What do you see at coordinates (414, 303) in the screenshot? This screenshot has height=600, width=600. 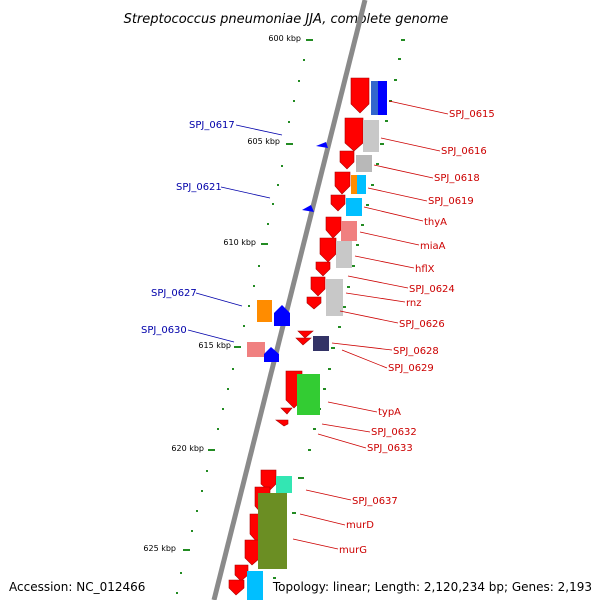 I see `gene-label: rnz` at bounding box center [414, 303].